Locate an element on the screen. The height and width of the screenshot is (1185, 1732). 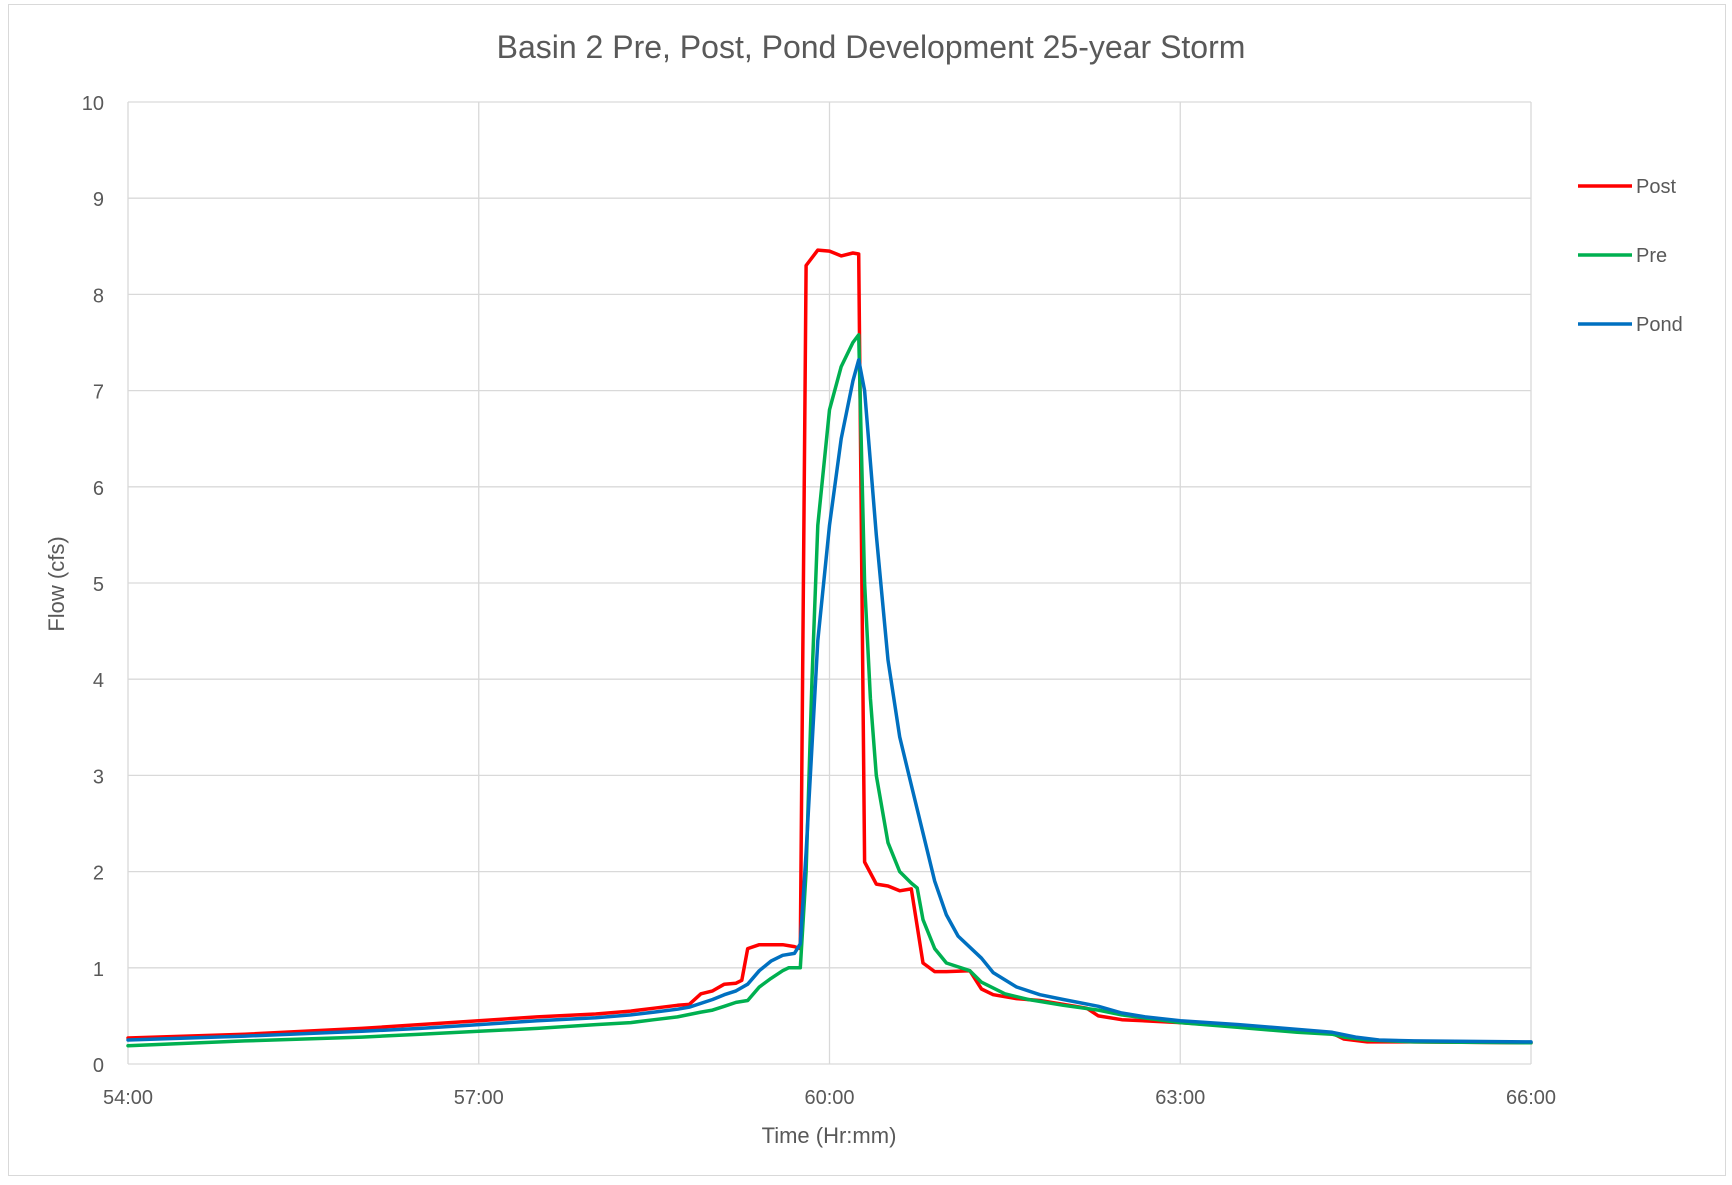
legend-label-pre: Pre is located at coordinates (1651, 256).